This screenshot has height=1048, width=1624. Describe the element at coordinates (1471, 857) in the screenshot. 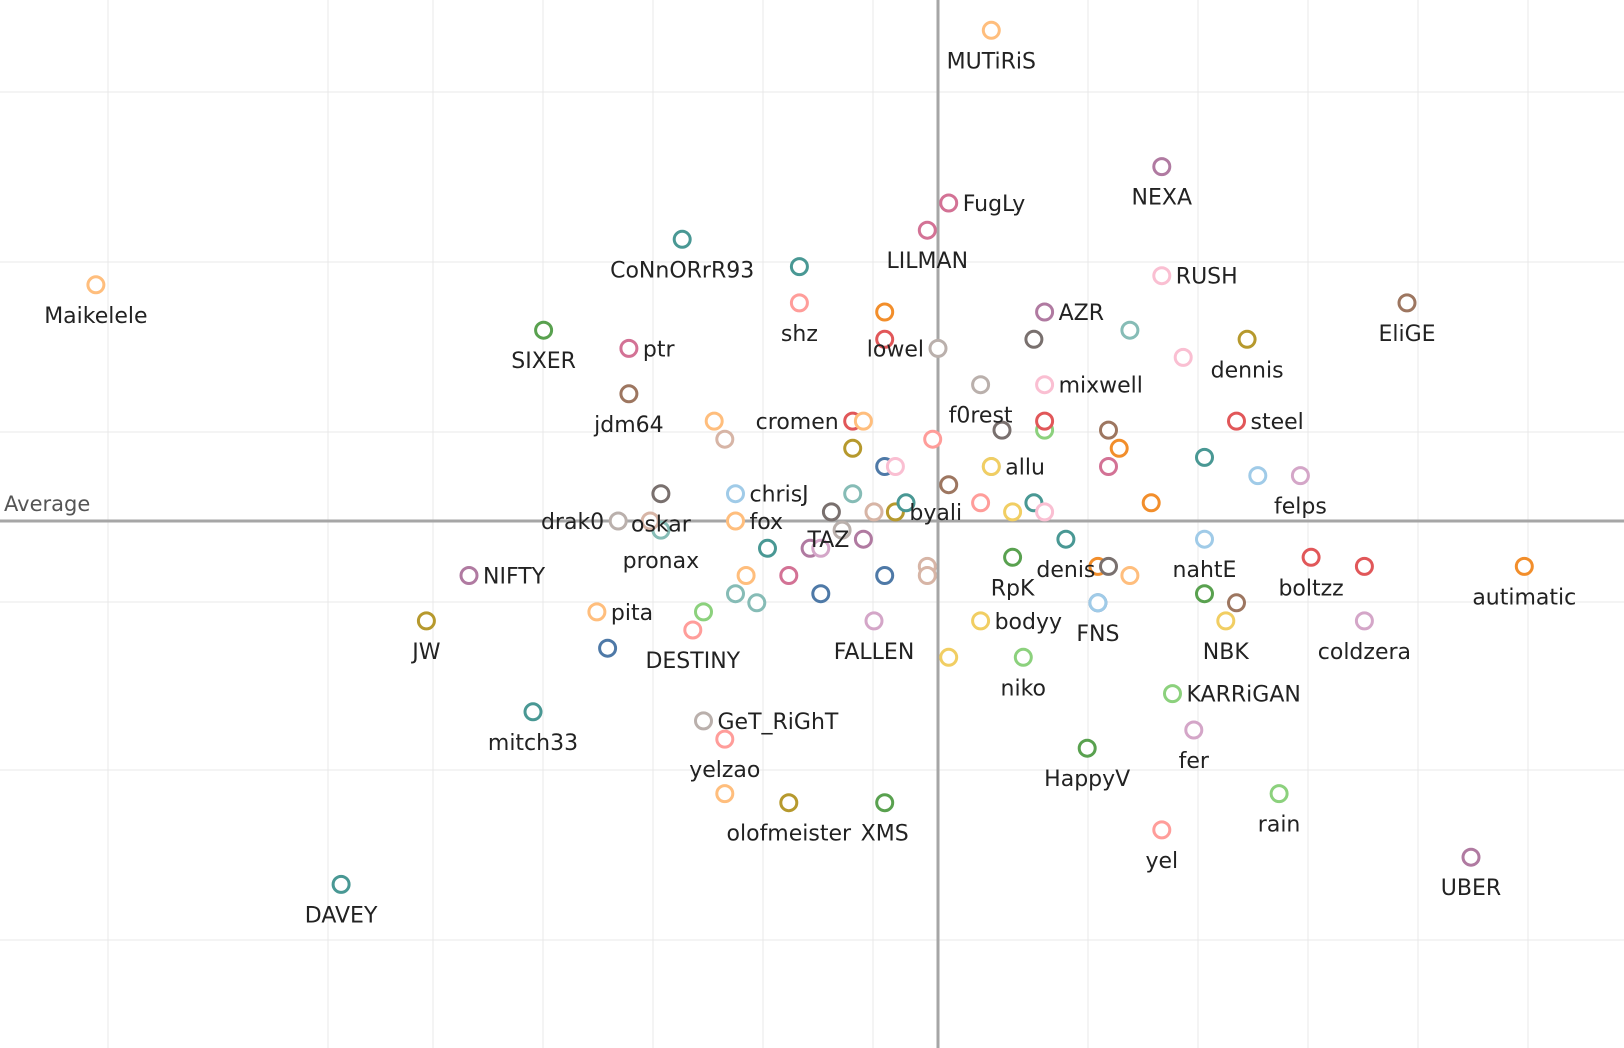

I see `data-point-uber` at that location.